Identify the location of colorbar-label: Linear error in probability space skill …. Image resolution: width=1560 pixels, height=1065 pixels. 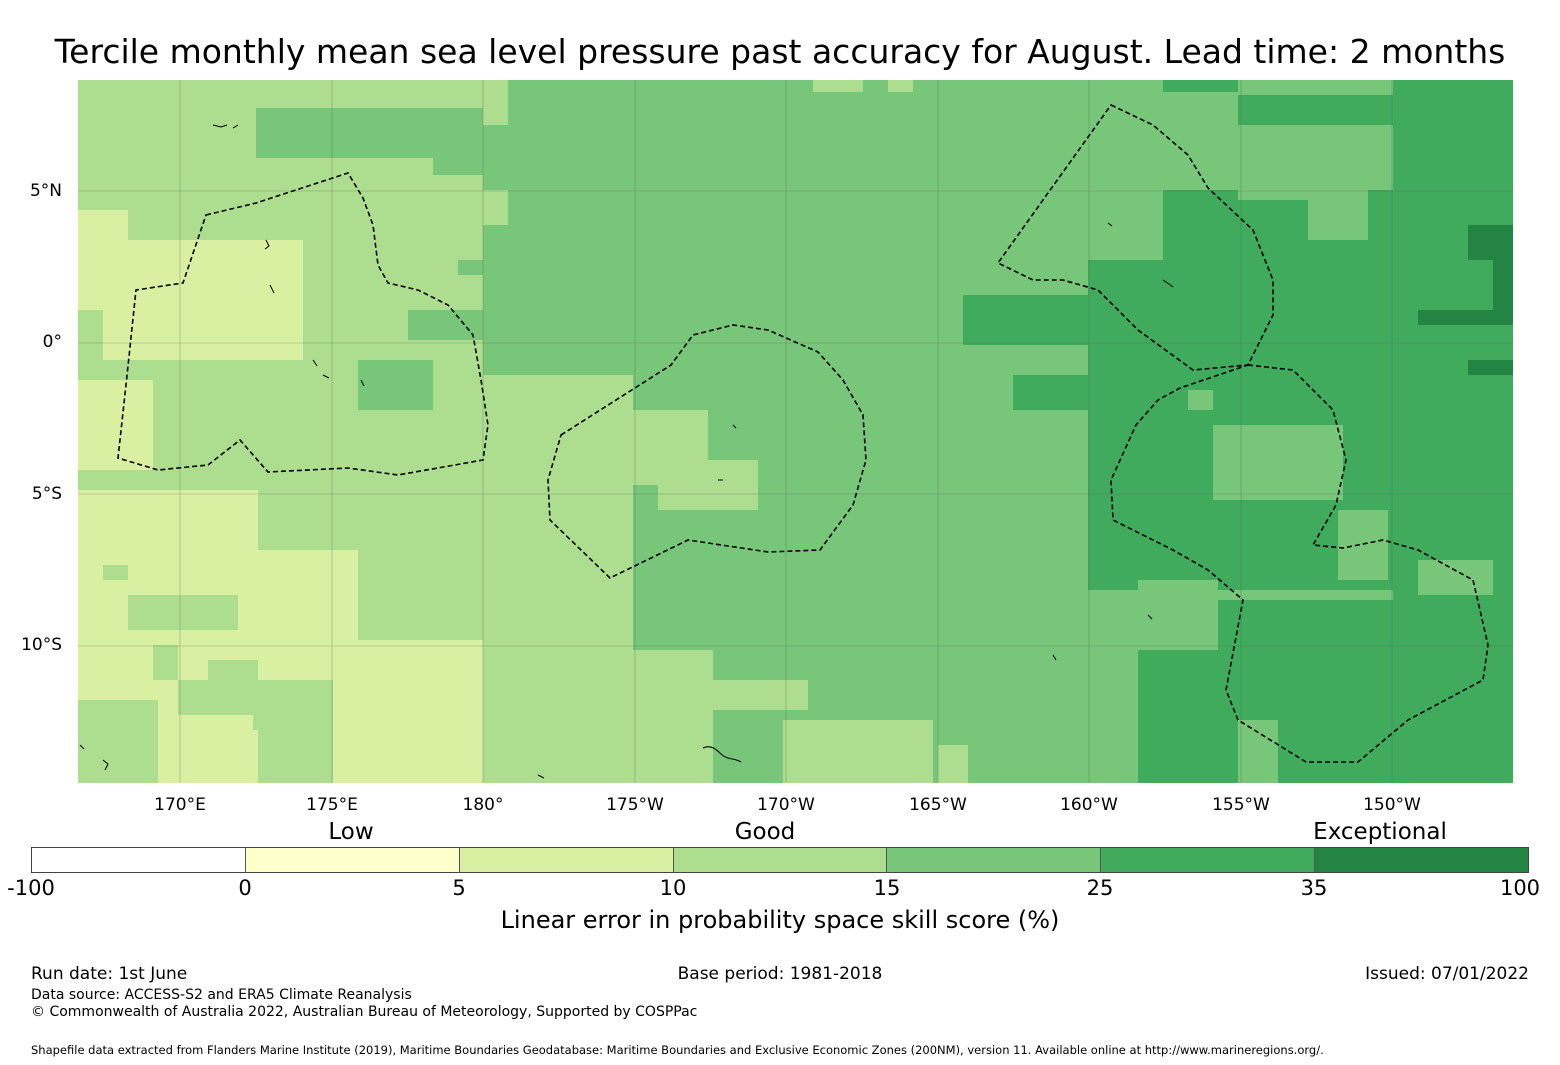
(780, 920).